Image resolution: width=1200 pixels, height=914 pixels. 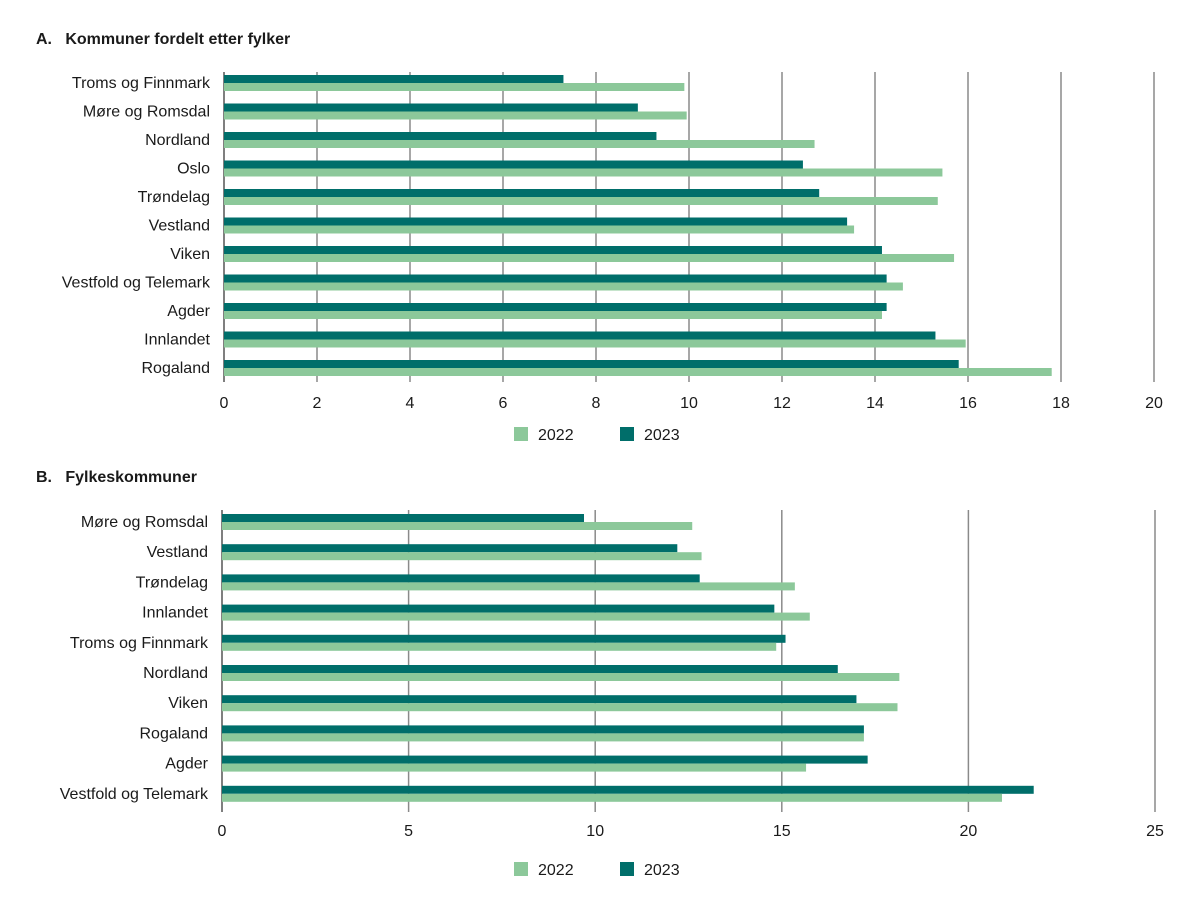 What do you see at coordinates (410, 403) in the screenshot?
I see `x-tick-label: 4` at bounding box center [410, 403].